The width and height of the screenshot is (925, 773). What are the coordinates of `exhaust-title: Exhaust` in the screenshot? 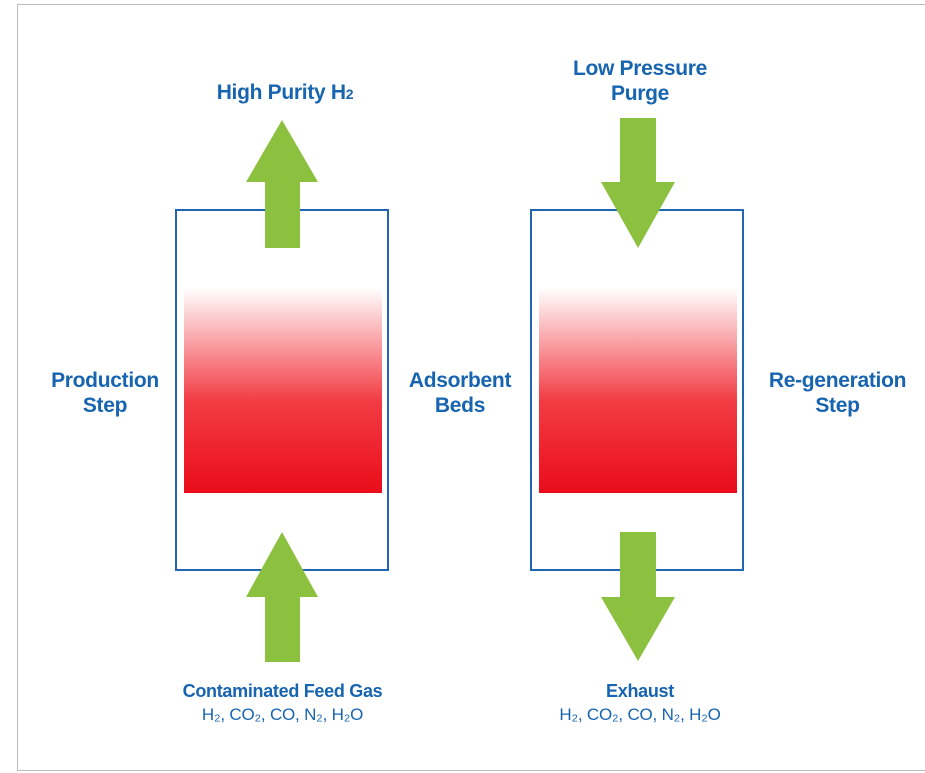 It's located at (640, 691).